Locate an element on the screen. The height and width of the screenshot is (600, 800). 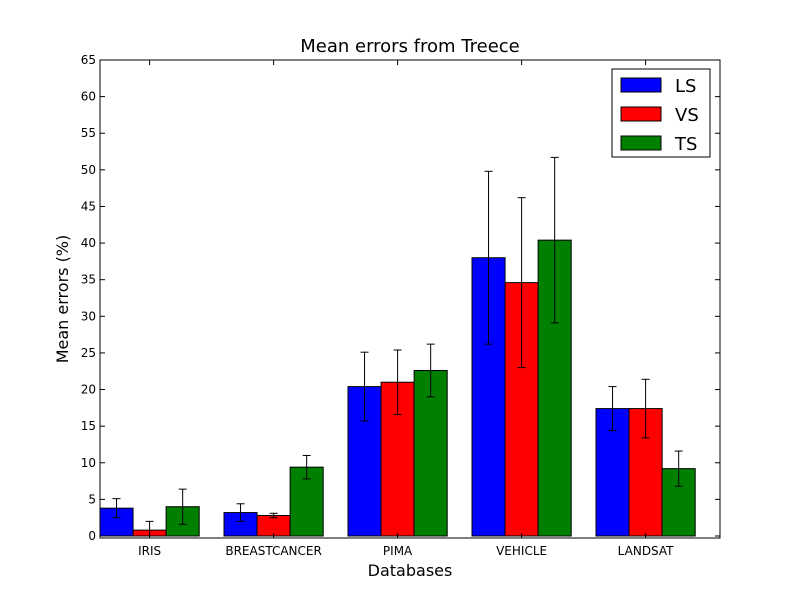
y-tick-label: 15 is located at coordinates (88, 426).